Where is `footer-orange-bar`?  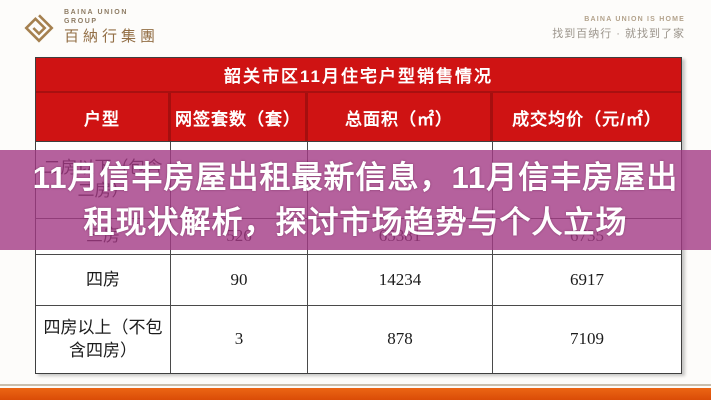
footer-orange-bar is located at coordinates (355, 394).